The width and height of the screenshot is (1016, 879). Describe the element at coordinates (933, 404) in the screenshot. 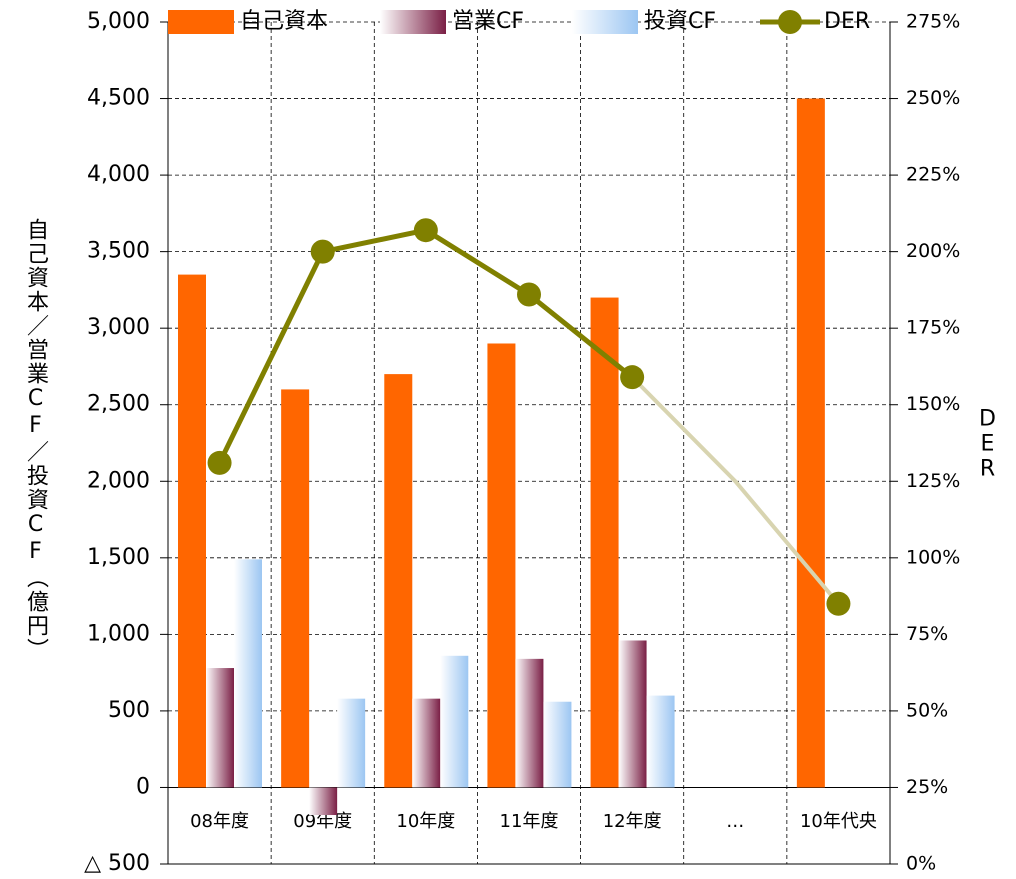

I see `y2-tick-label: 150%` at that location.